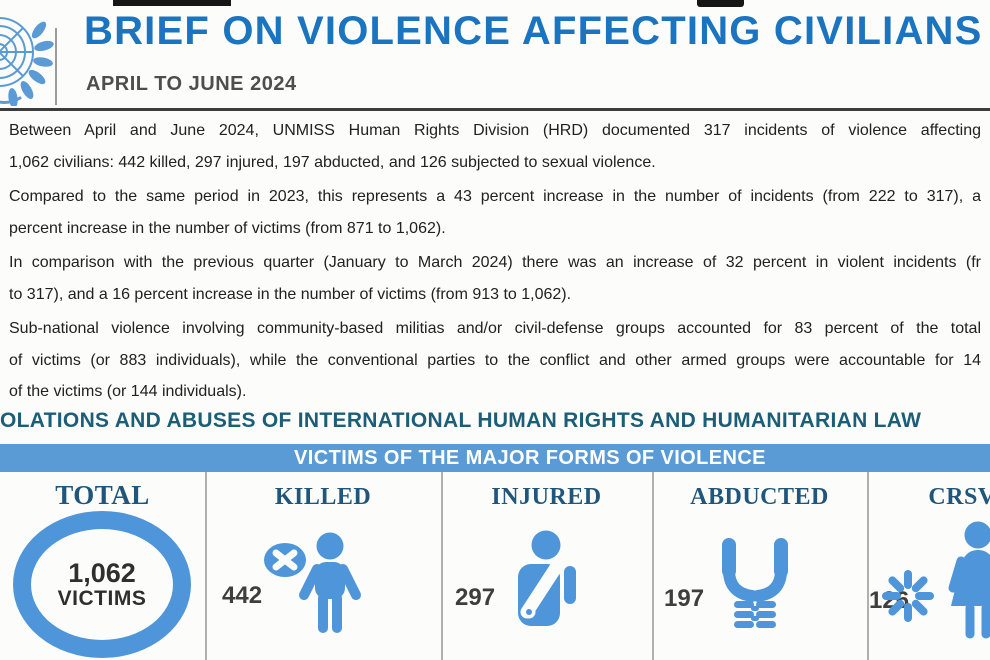 The width and height of the screenshot is (990, 660). Describe the element at coordinates (102, 495) in the screenshot. I see `stat-label-total: TOTAL` at that location.